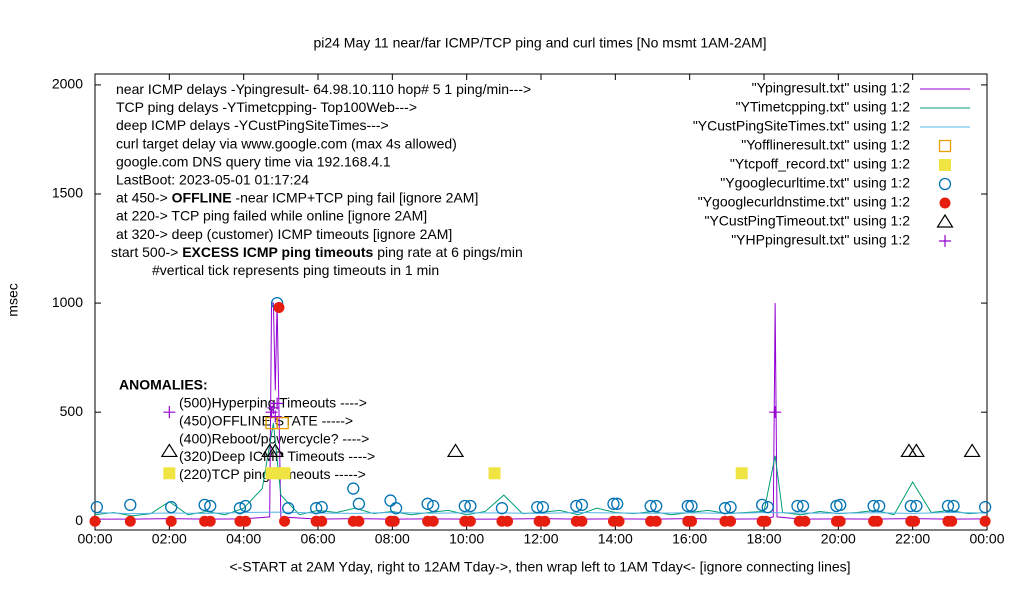  Describe the element at coordinates (277, 252) in the screenshot. I see `annotation-part: EXCESS ICMP ping timeouts` at that location.